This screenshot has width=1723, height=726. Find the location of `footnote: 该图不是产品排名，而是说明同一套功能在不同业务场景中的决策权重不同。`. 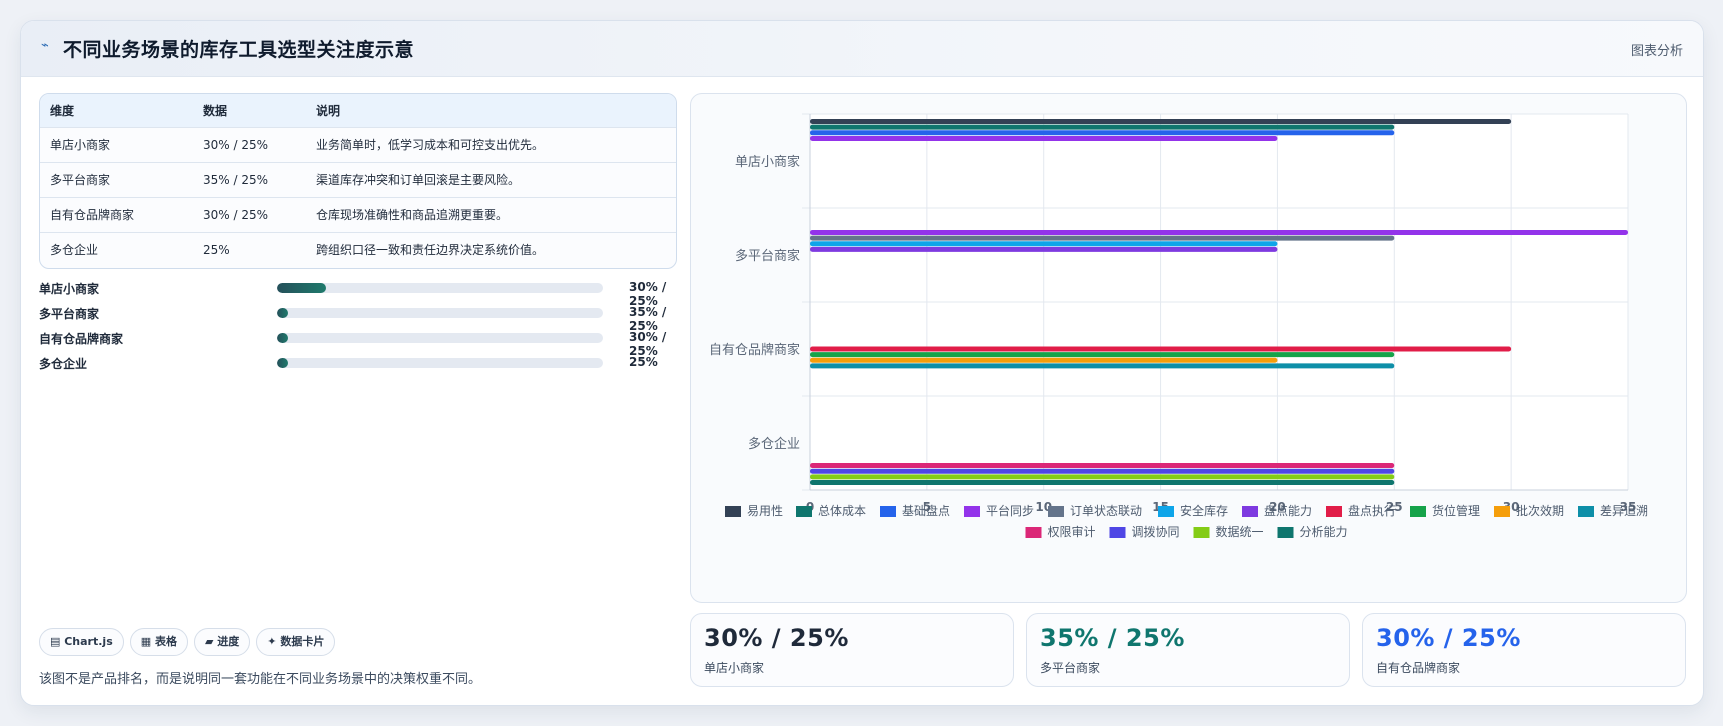

footnote: 该图不是产品排名，而是说明同一套功能在不同业务场景中的决策权重不同。 is located at coordinates (260, 679).